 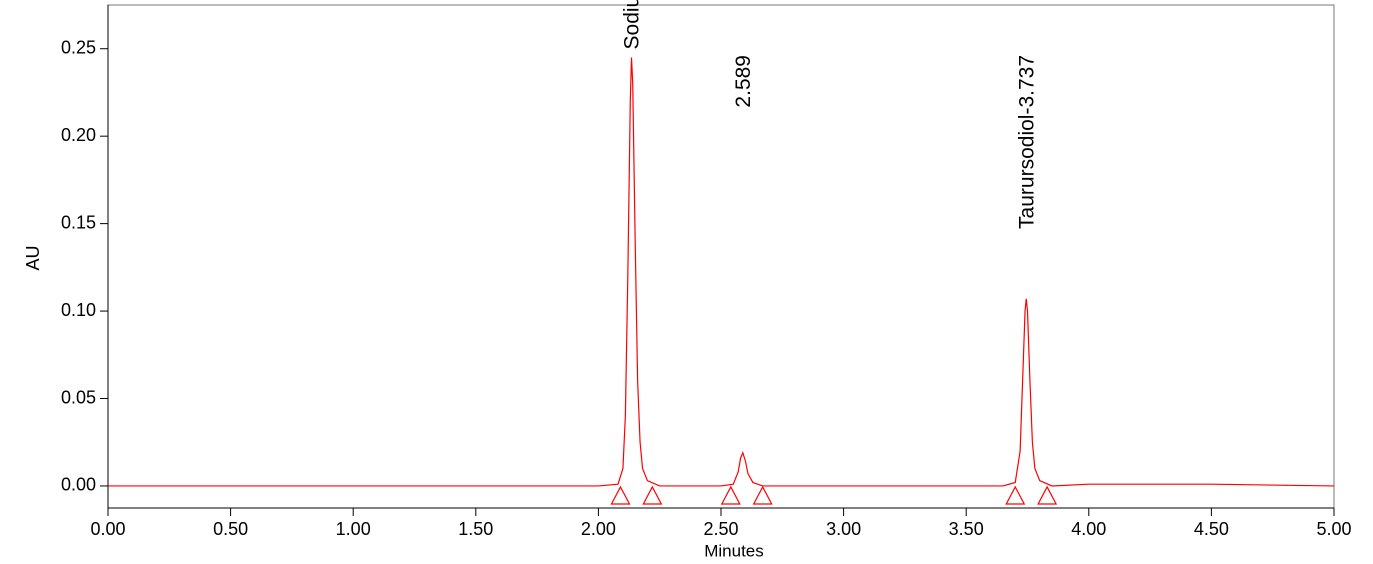 I want to click on y-tick-label: 0.05, so click(x=78, y=397).